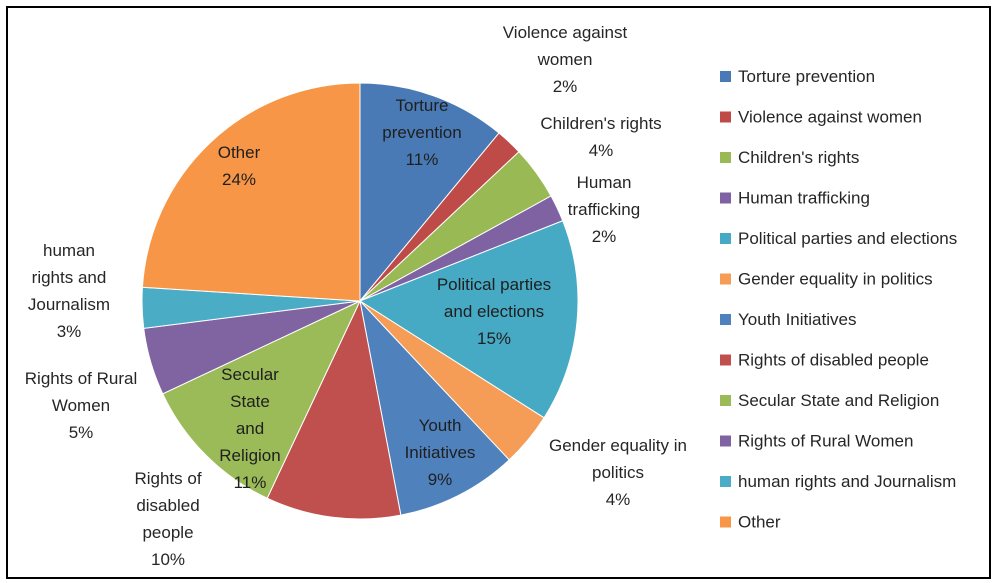 The width and height of the screenshot is (1001, 583). What do you see at coordinates (806, 76) in the screenshot?
I see `legend-label: Torture prevention` at bounding box center [806, 76].